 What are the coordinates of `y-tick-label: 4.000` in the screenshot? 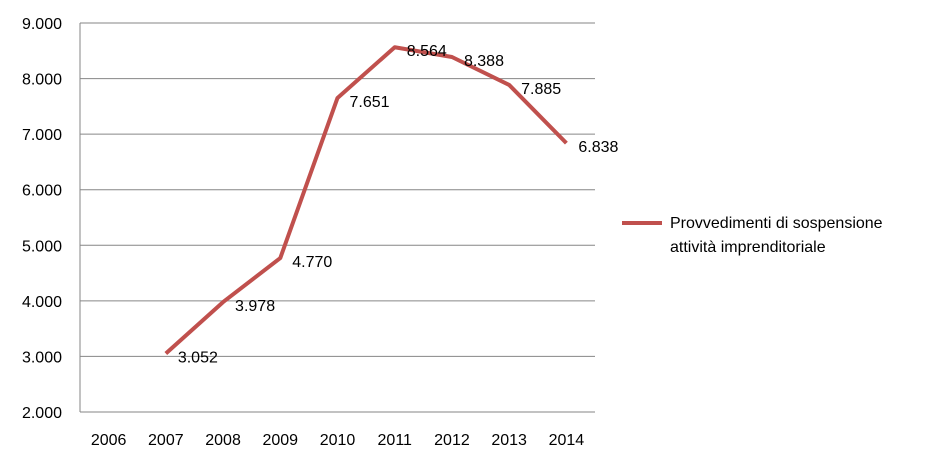 It's located at (42, 302).